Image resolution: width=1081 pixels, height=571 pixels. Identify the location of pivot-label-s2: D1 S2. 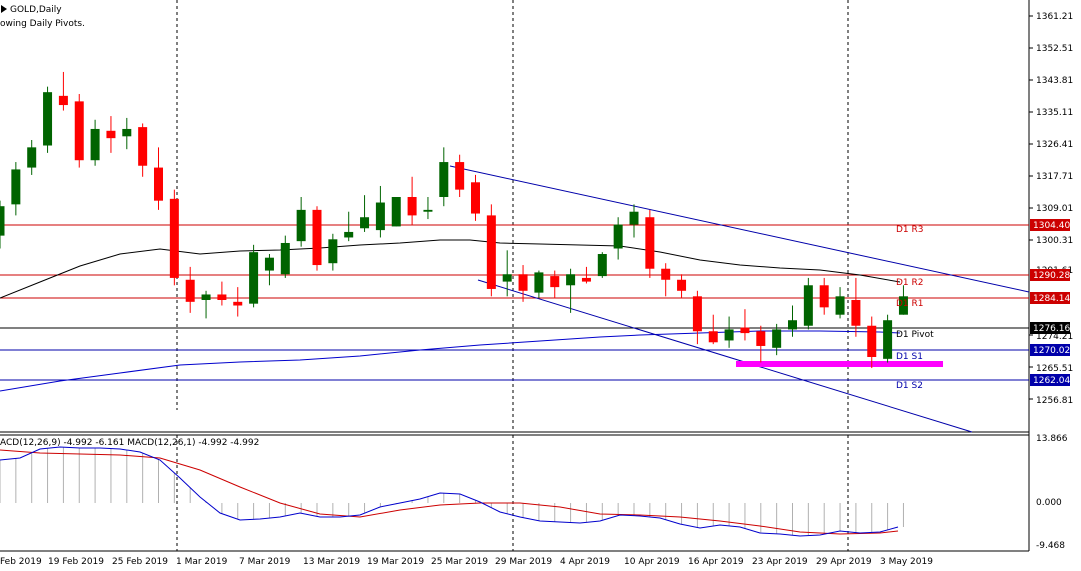
(909, 386).